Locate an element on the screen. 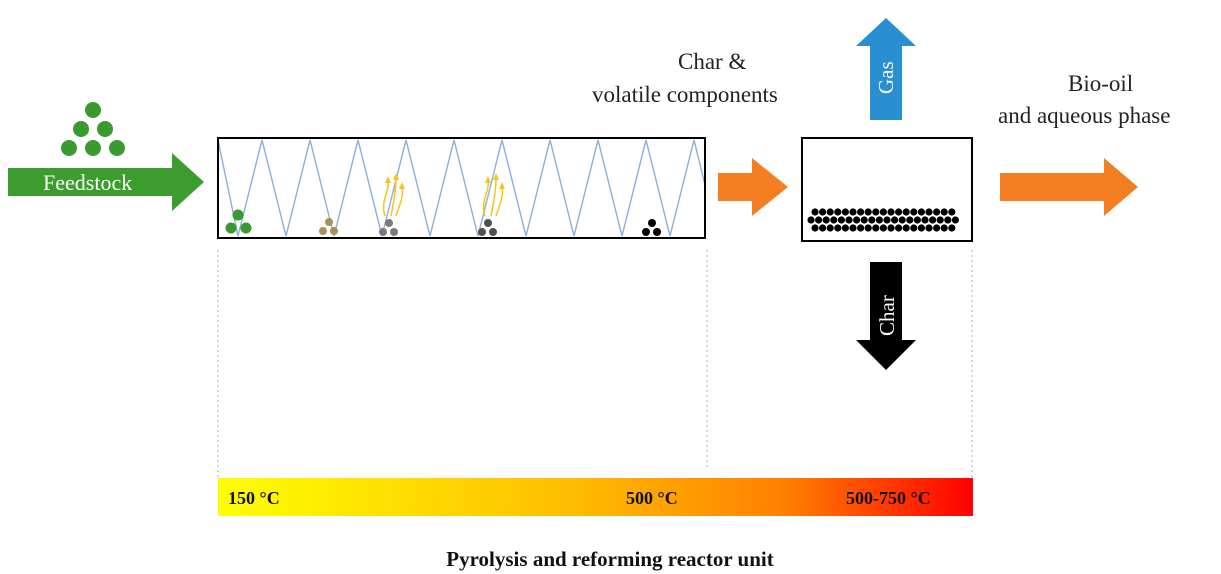 The image size is (1221, 574). particles-green is located at coordinates (238, 221).